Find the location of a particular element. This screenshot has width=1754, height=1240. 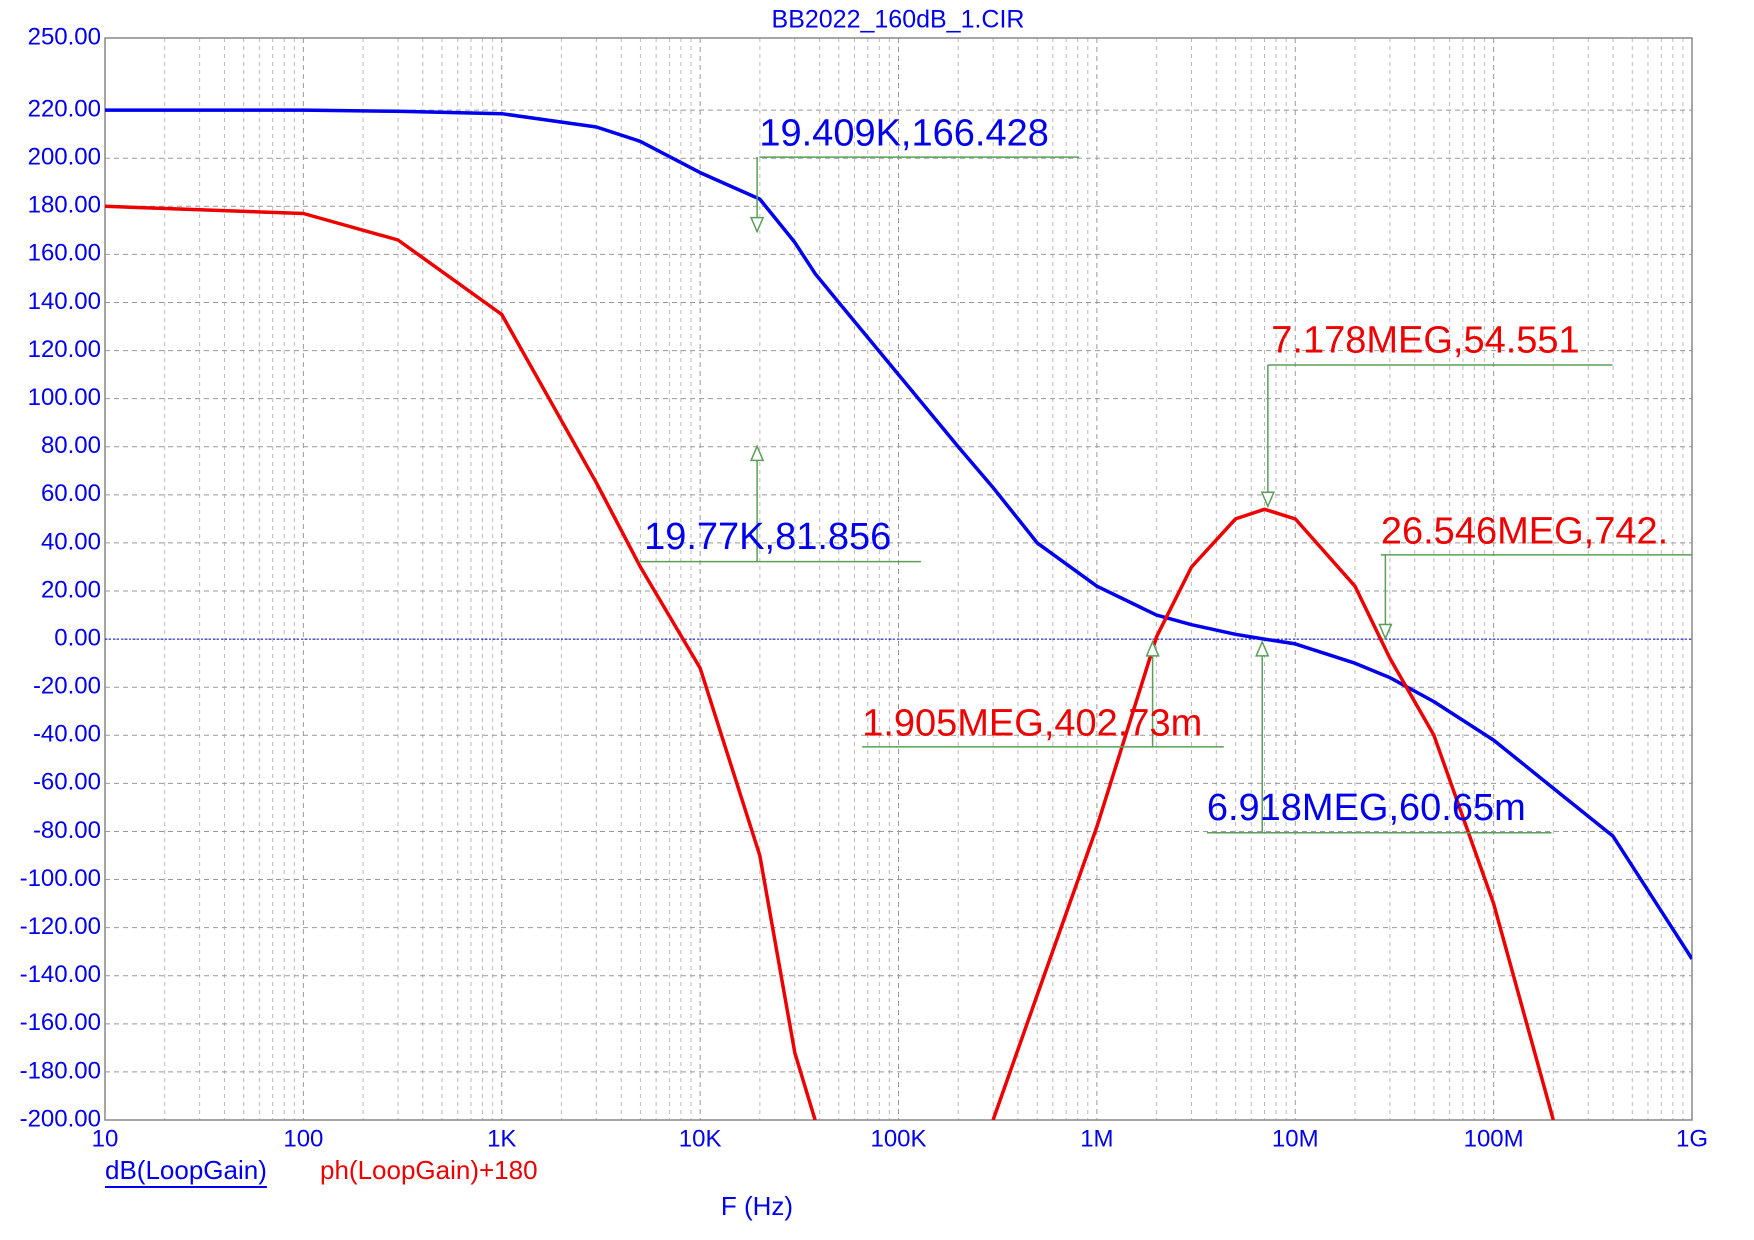

y-tick-label: 180.00 is located at coordinates (64, 205).